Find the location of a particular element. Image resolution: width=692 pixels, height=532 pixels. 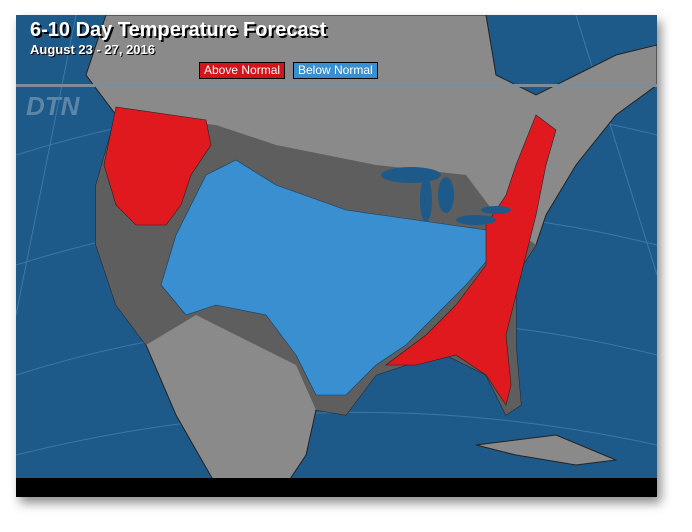

map-title: 6-10 Day Temperature Forecast is located at coordinates (178, 30).